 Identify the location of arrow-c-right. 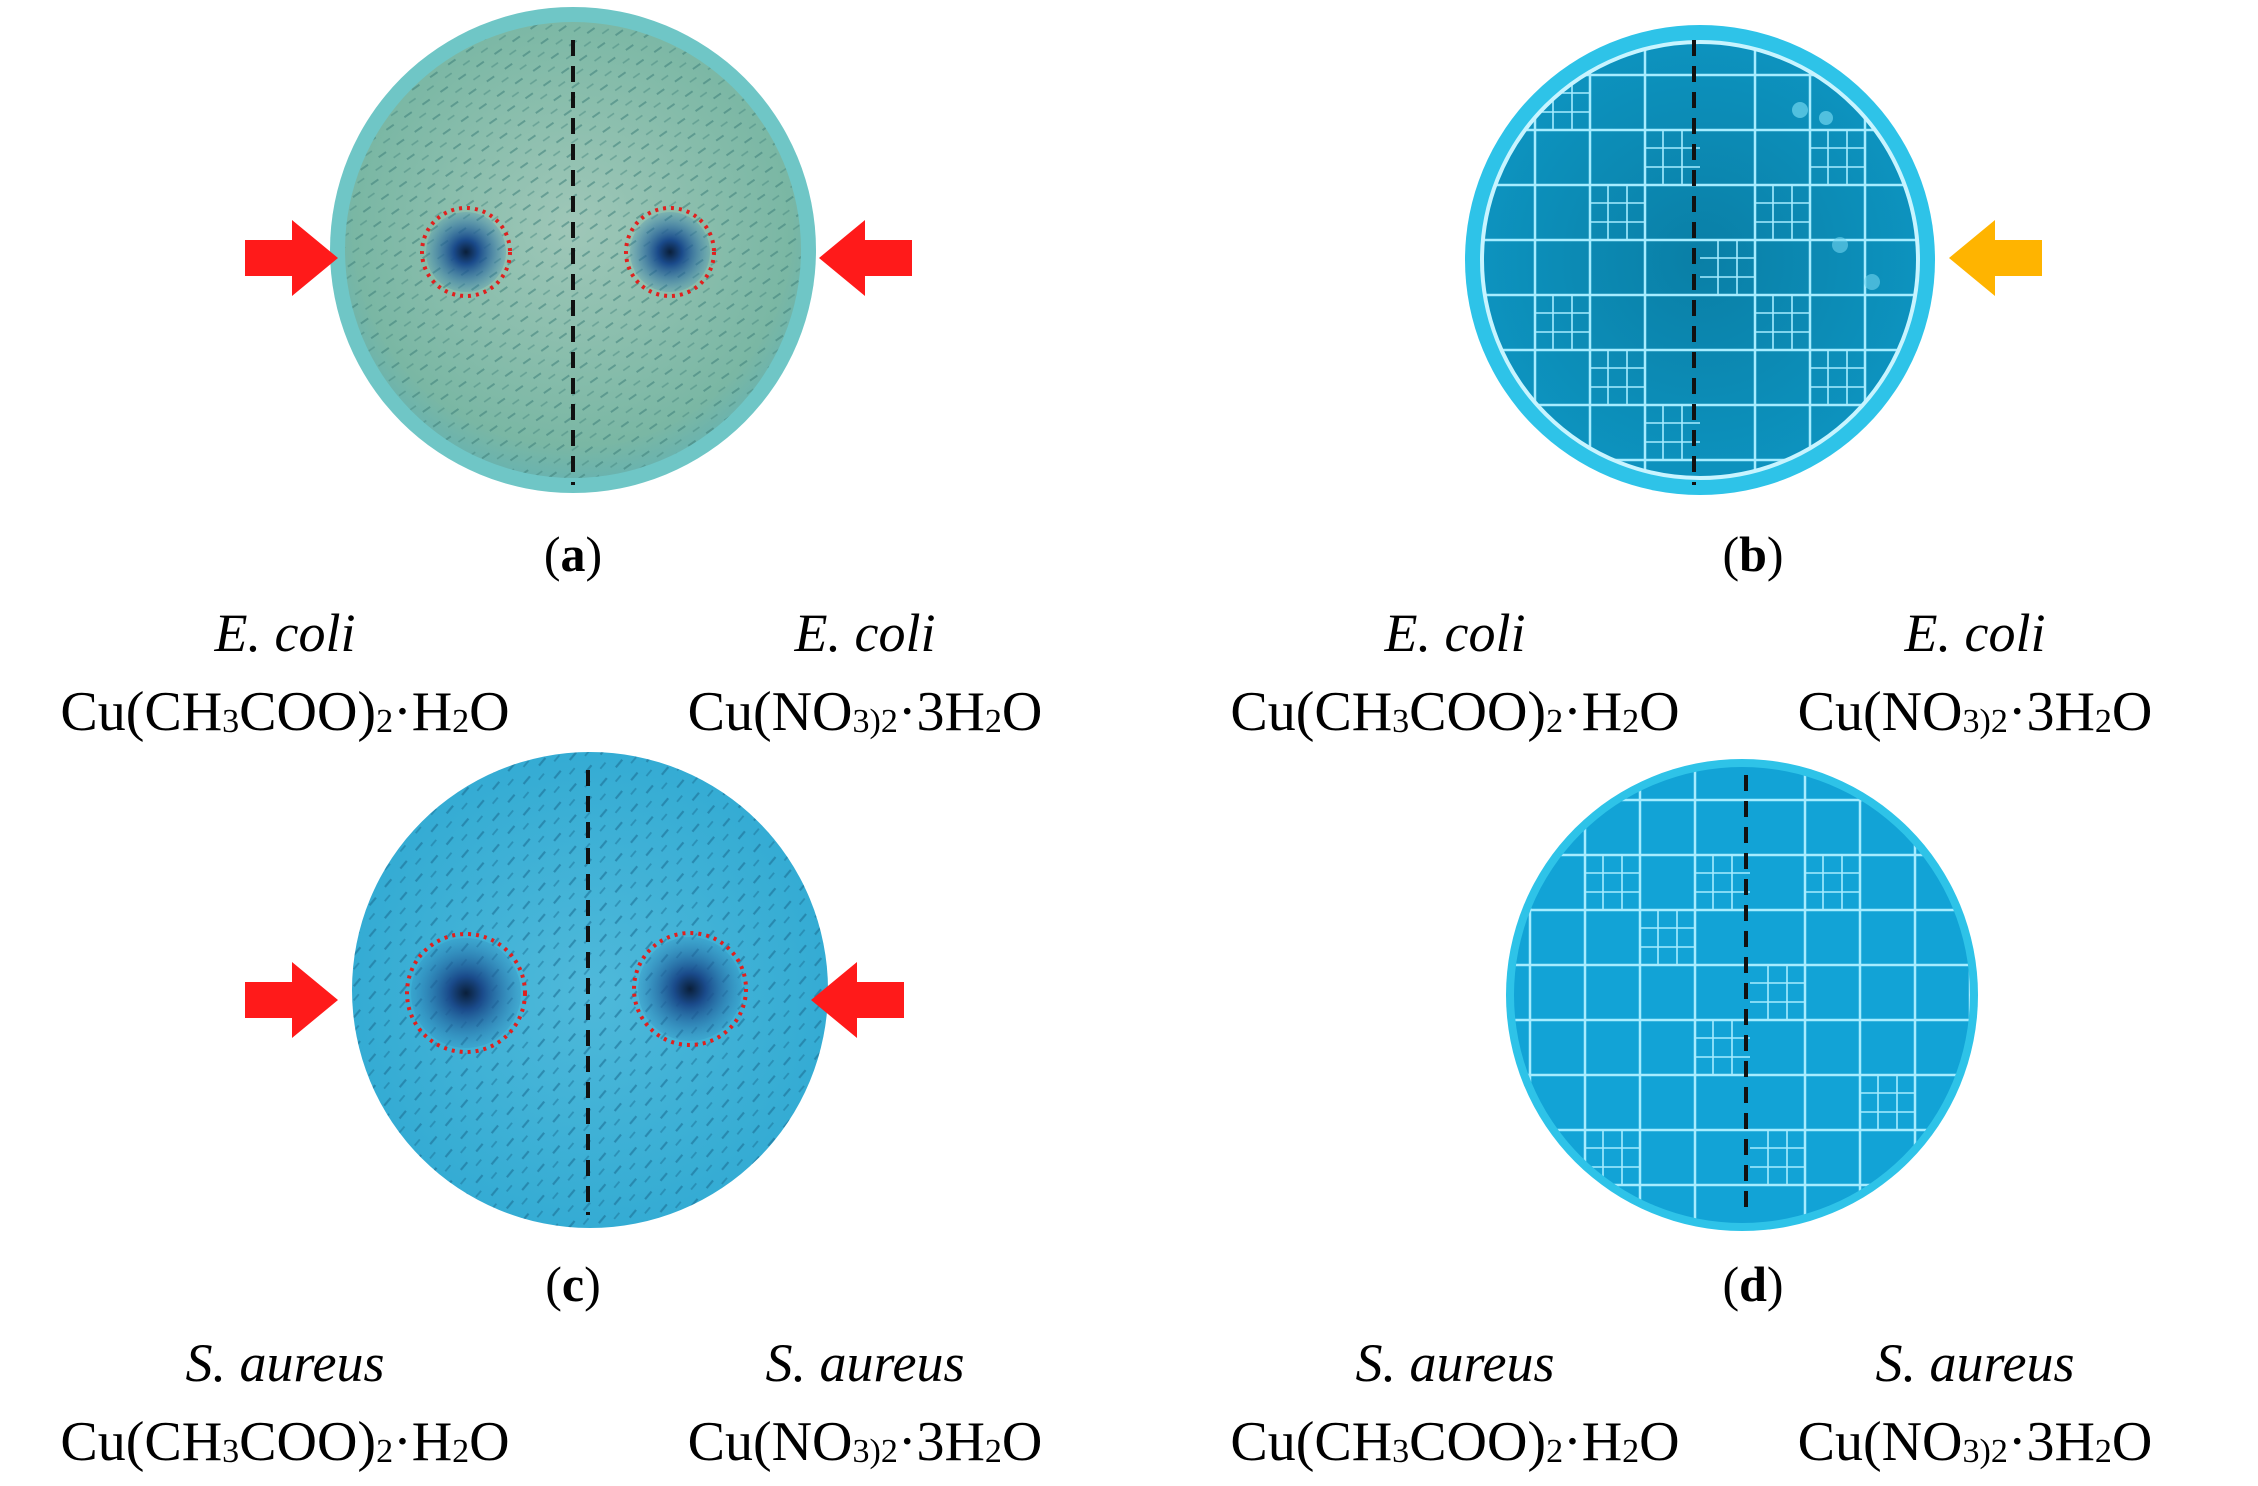
(857, 1000).